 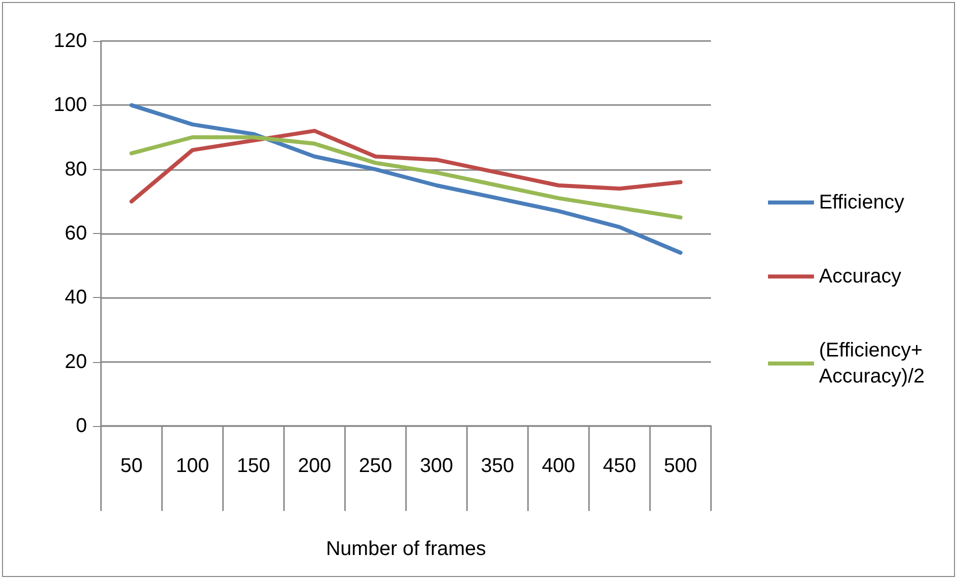 I want to click on x-tick-label: 50, so click(x=131, y=466).